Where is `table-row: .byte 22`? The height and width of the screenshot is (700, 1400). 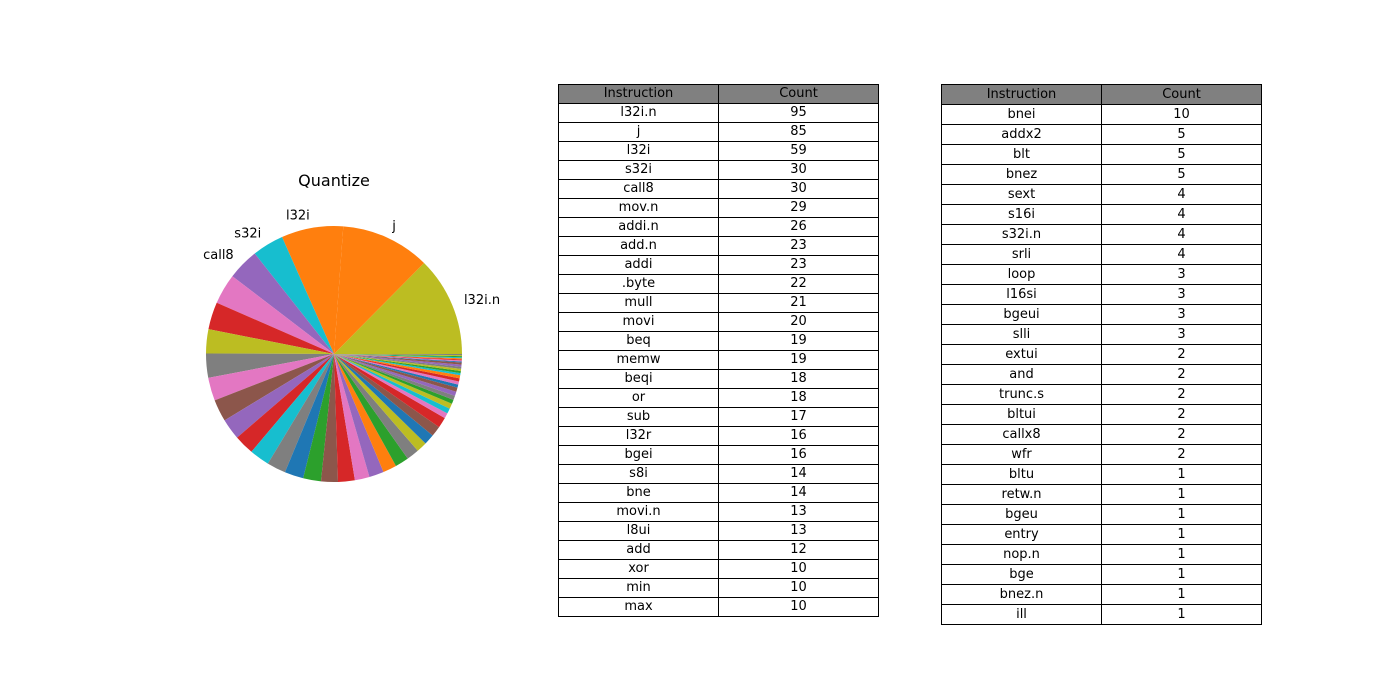
table-row: .byte 22 is located at coordinates (718, 284).